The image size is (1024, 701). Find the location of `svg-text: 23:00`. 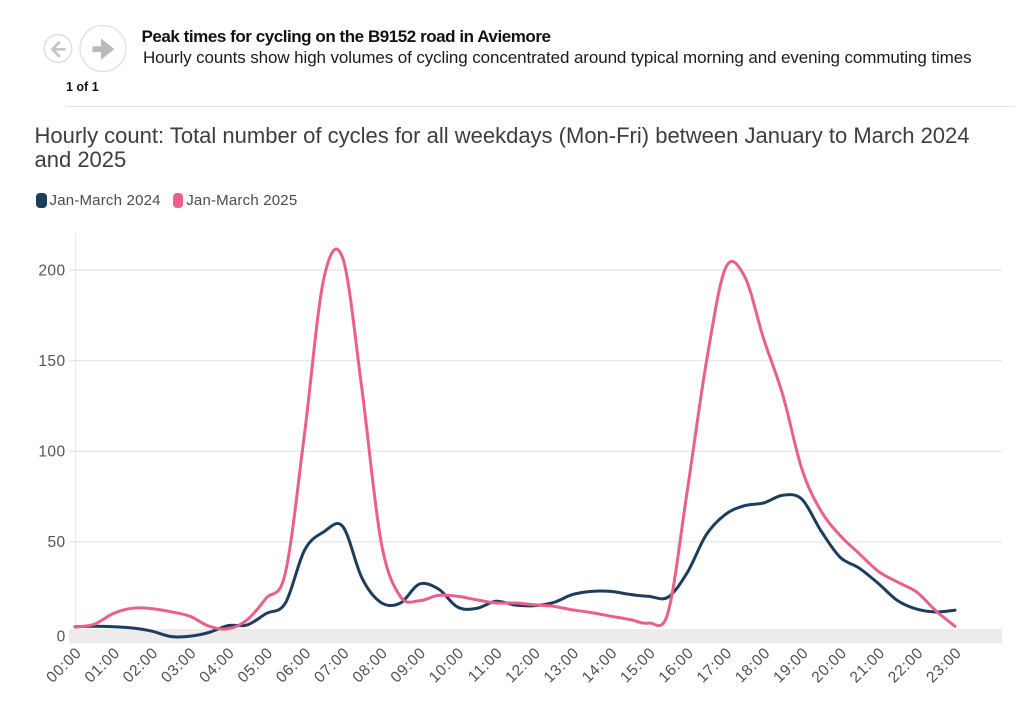

svg-text: 23:00 is located at coordinates (944, 665).